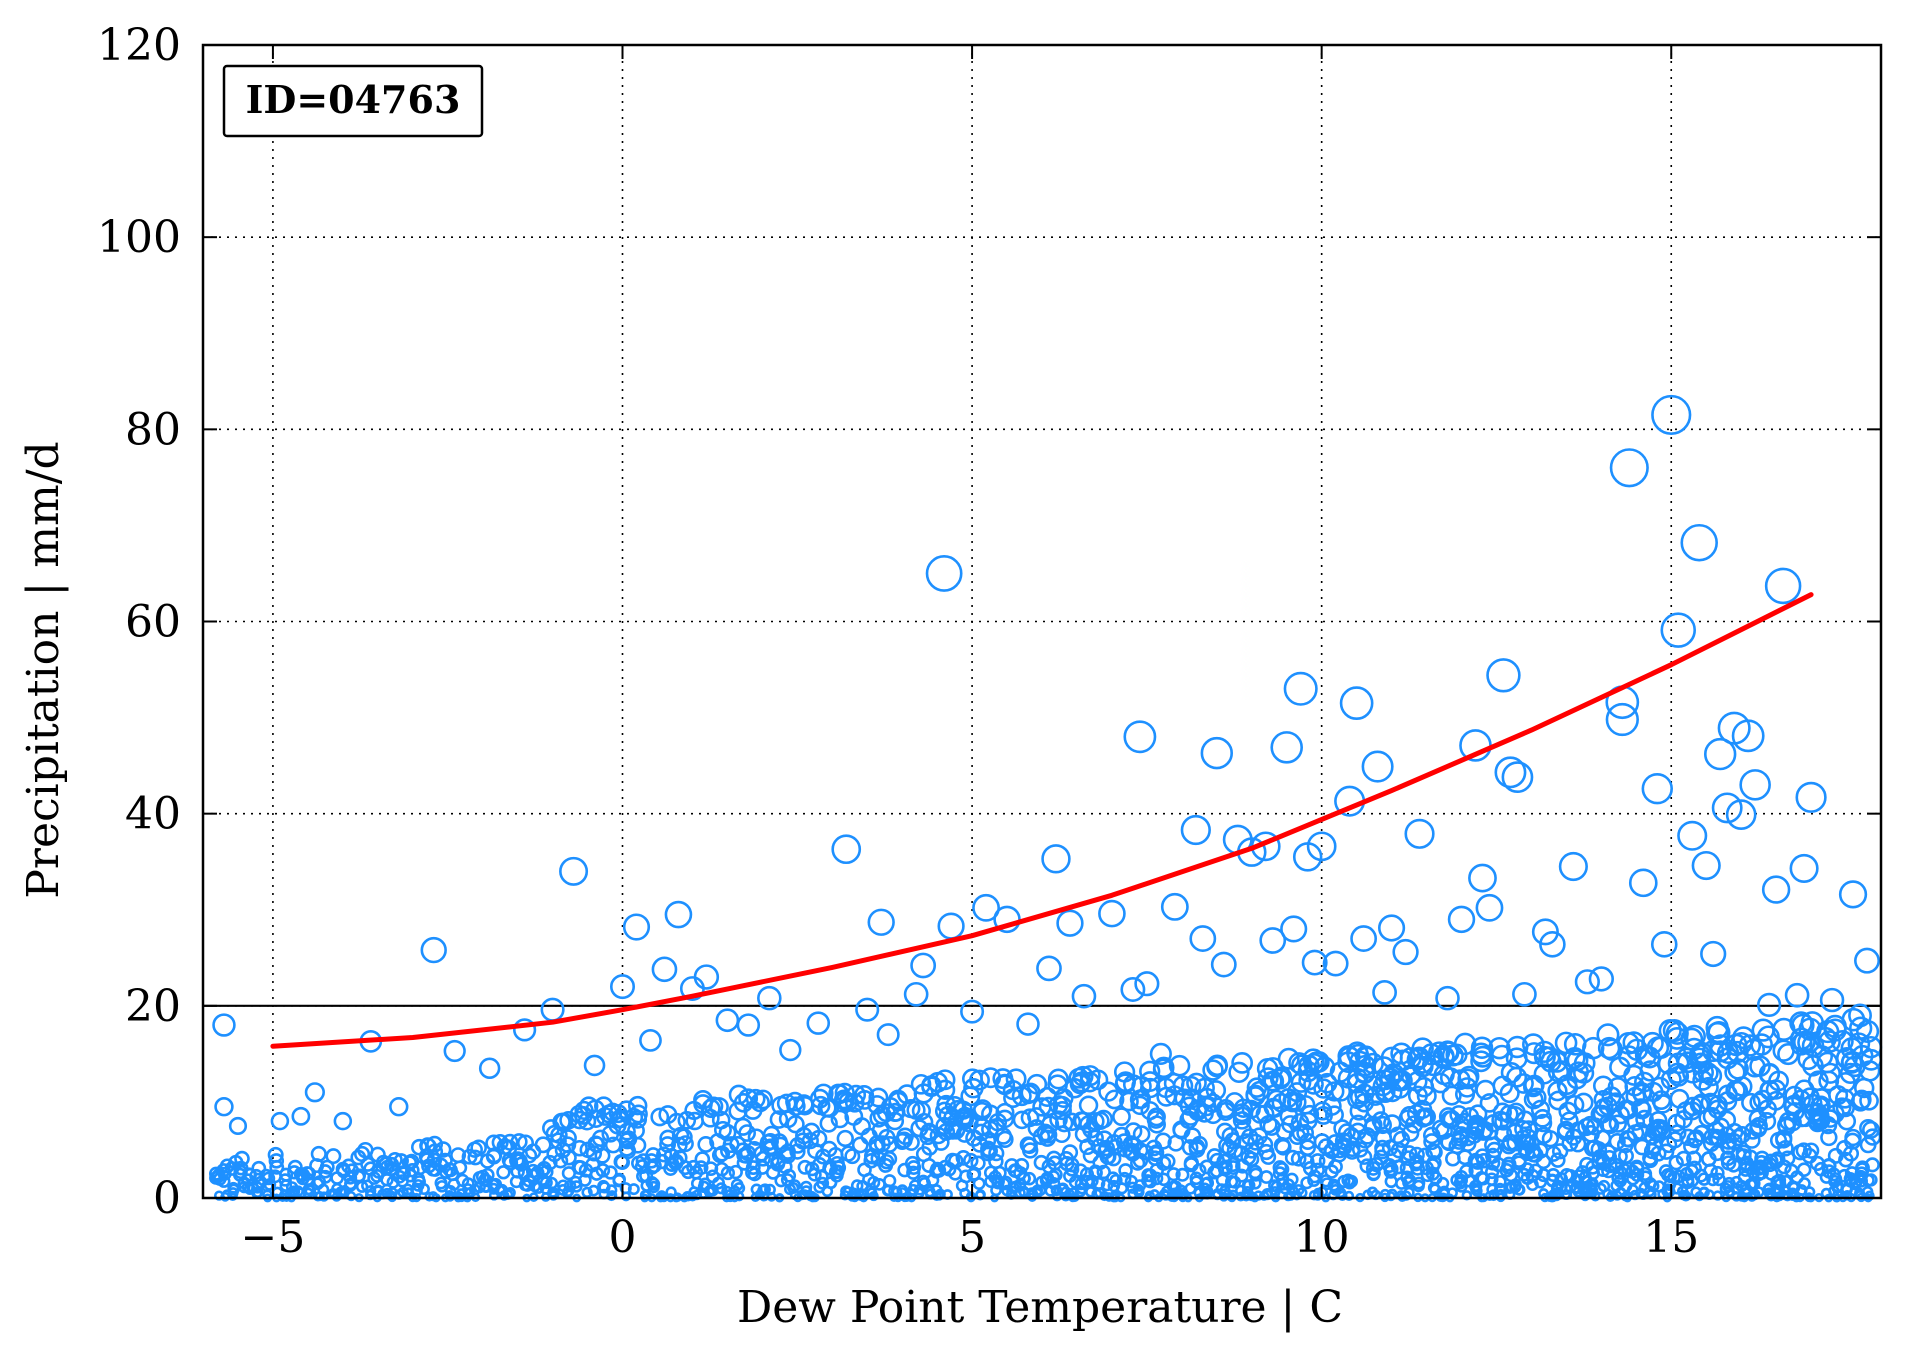 This screenshot has height=1358, width=1905. What do you see at coordinates (153, 814) in the screenshot?
I see `y-tick-label: 40` at bounding box center [153, 814].